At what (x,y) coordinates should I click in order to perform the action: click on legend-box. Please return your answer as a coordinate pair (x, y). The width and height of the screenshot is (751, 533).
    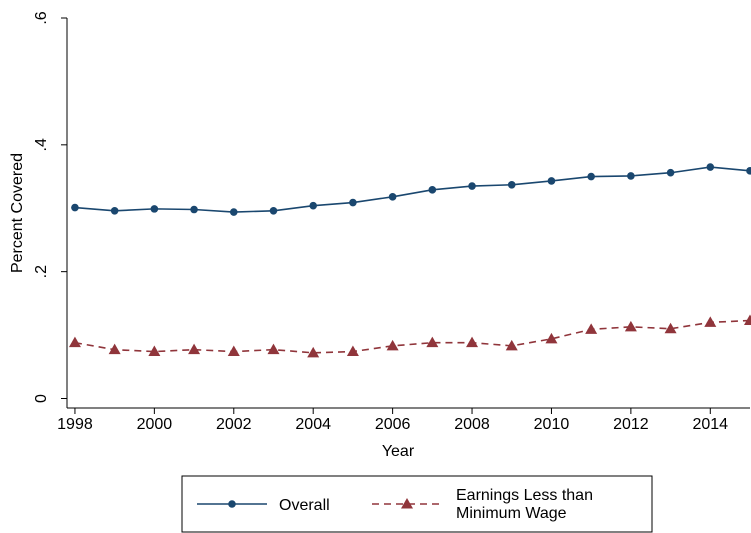
    Looking at the image, I should click on (417, 504).